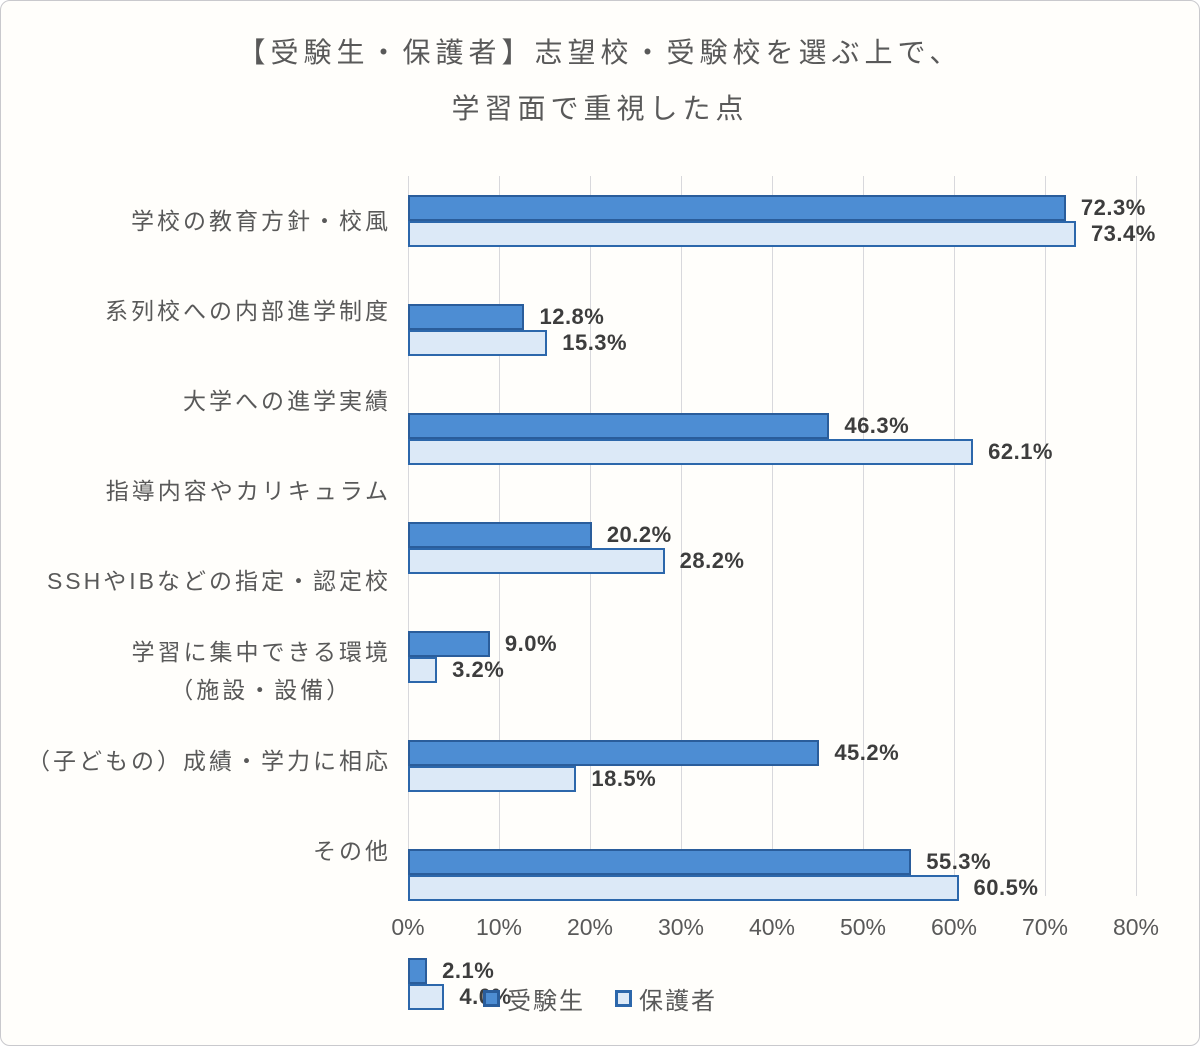 The height and width of the screenshot is (1046, 1200). I want to click on bar-row: 45.2% 18.5%, so click(772, 785).